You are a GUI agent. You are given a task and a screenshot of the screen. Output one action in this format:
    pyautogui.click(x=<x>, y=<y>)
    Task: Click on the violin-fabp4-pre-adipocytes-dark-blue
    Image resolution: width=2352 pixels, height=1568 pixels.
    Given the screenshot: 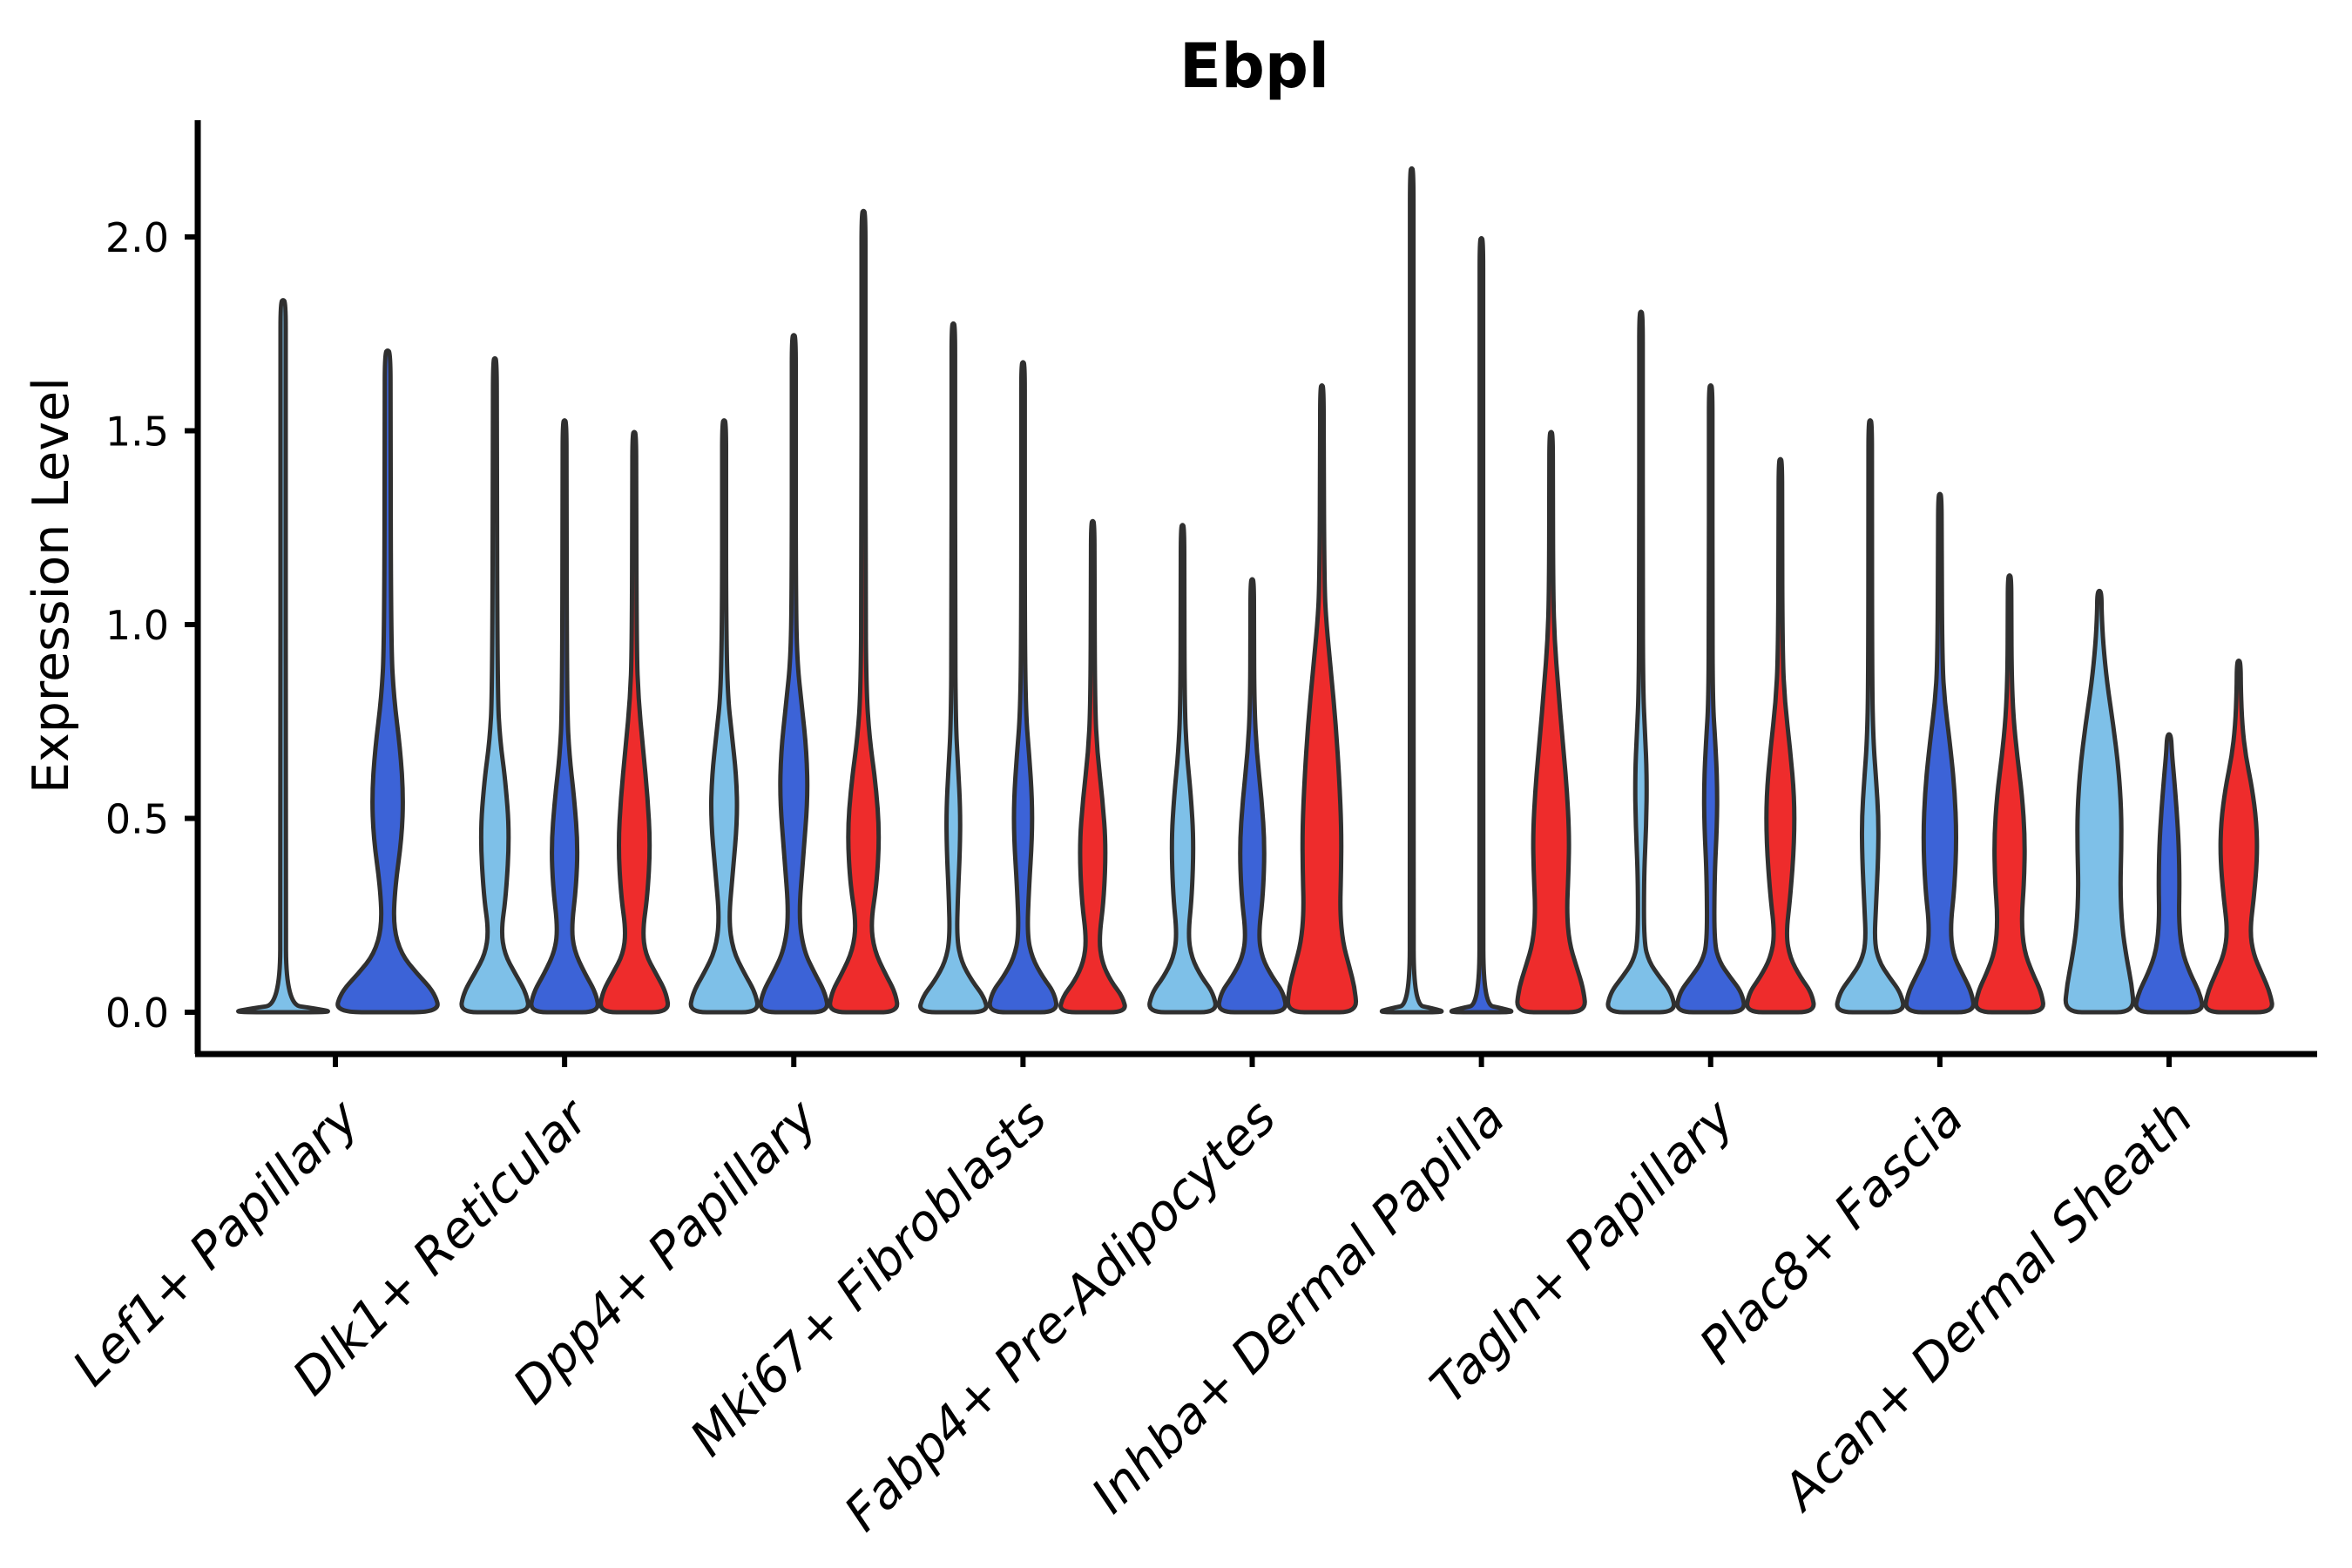 What is the action you would take?
    pyautogui.click(x=1252, y=796)
    